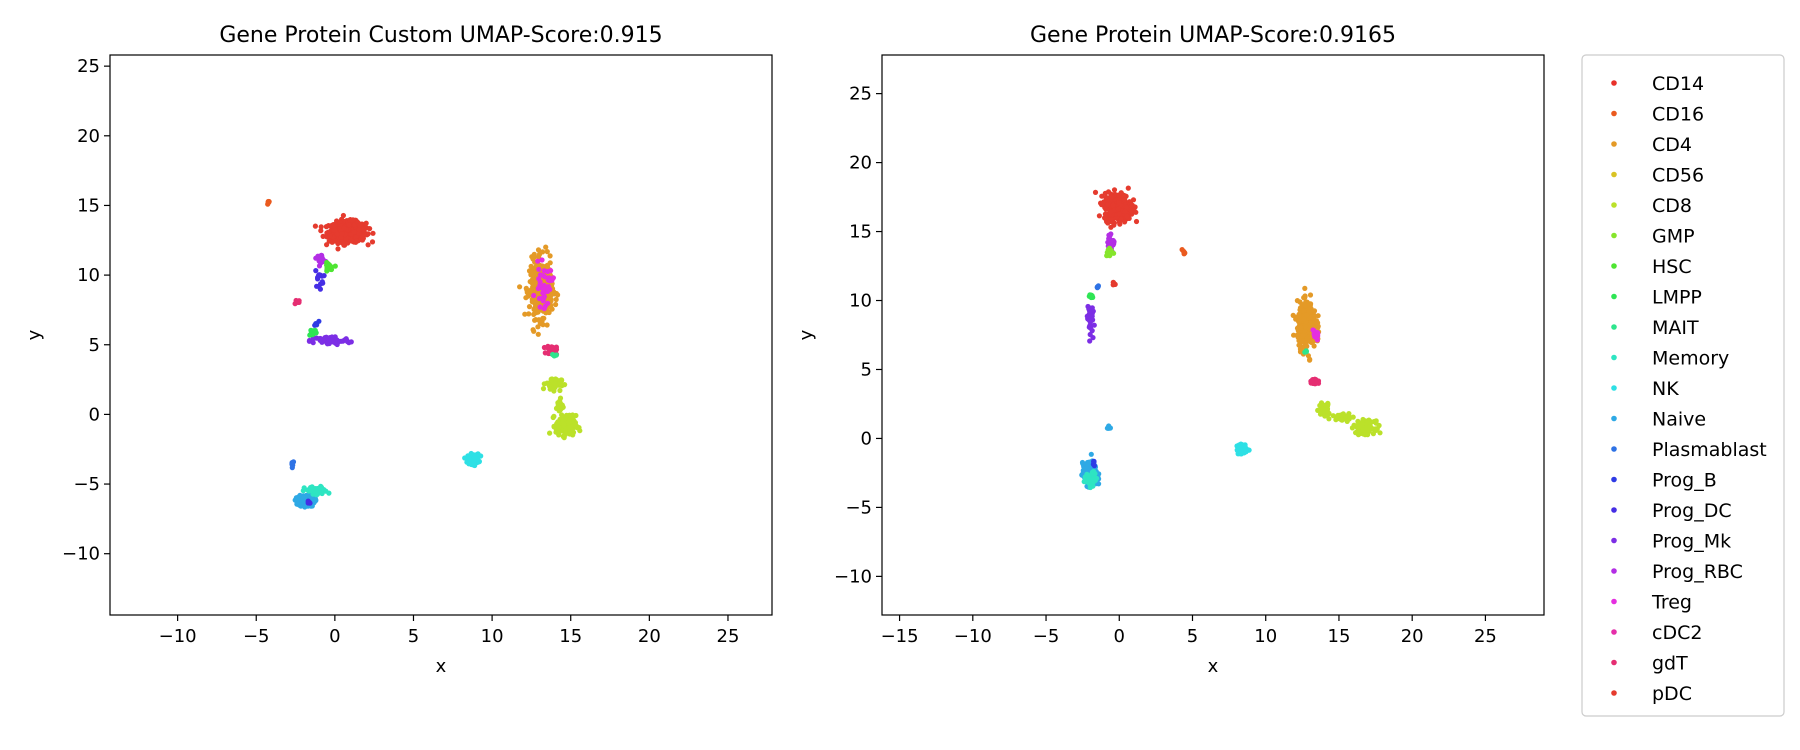  Describe the element at coordinates (1653, 237) in the screenshot. I see `legend-entry-gmp: GMP` at that location.